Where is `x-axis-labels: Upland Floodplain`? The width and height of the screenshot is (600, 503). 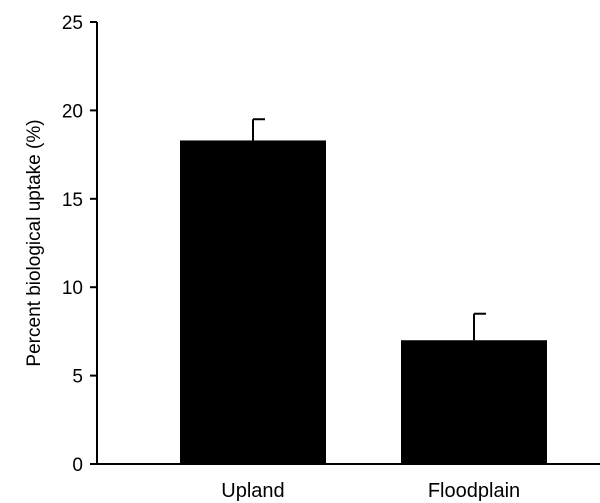
x-axis-labels: Upland Floodplain is located at coordinates (370, 491).